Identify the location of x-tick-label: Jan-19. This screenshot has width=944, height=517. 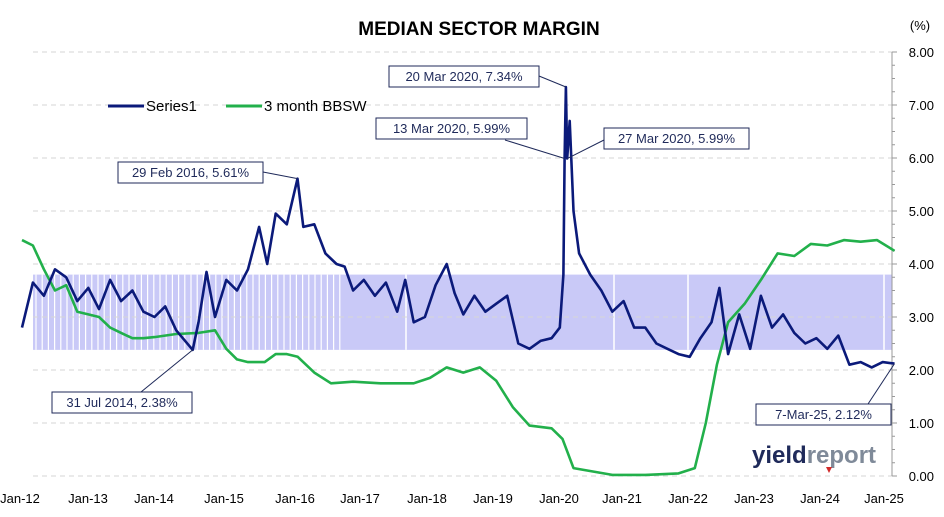
(493, 498).